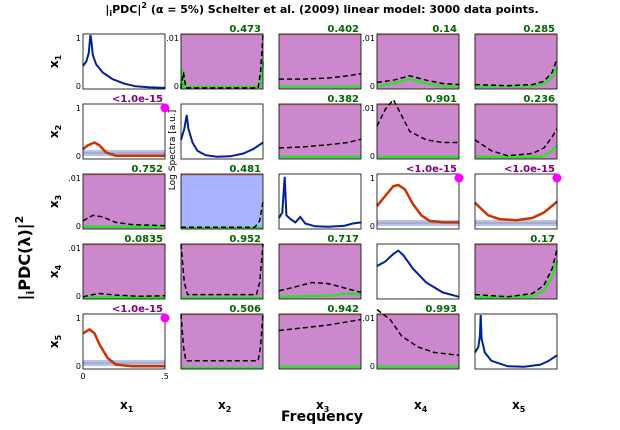 This screenshot has width=620, height=430. What do you see at coordinates (320, 201) in the screenshot?
I see `panel-r3-c3` at bounding box center [320, 201].